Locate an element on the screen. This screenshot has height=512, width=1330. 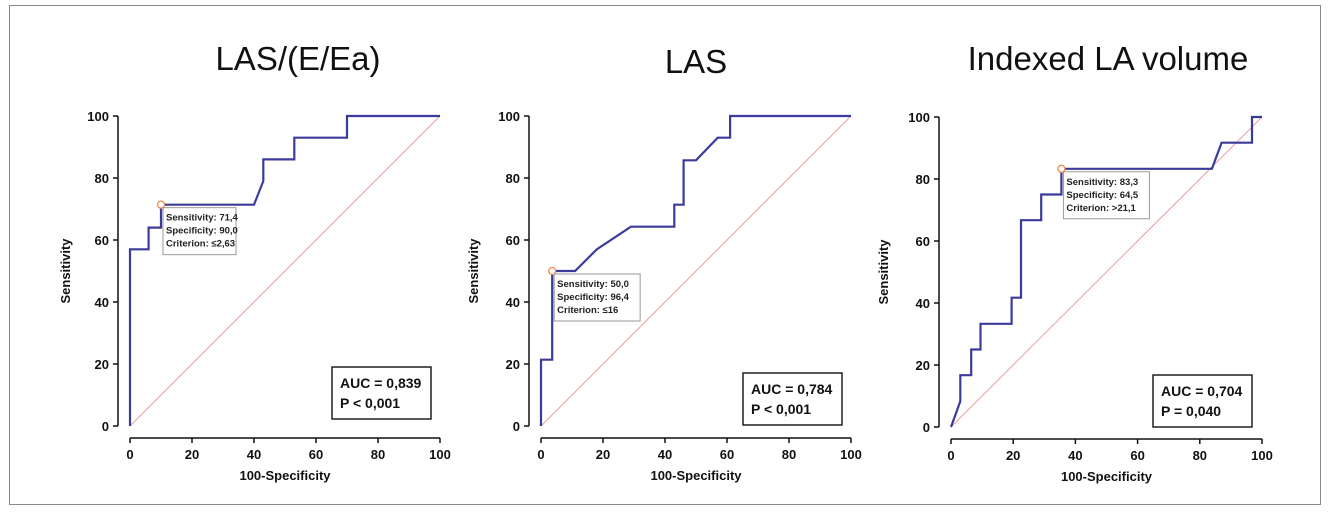
auc-value: AUC = 0,784 is located at coordinates (792, 389).